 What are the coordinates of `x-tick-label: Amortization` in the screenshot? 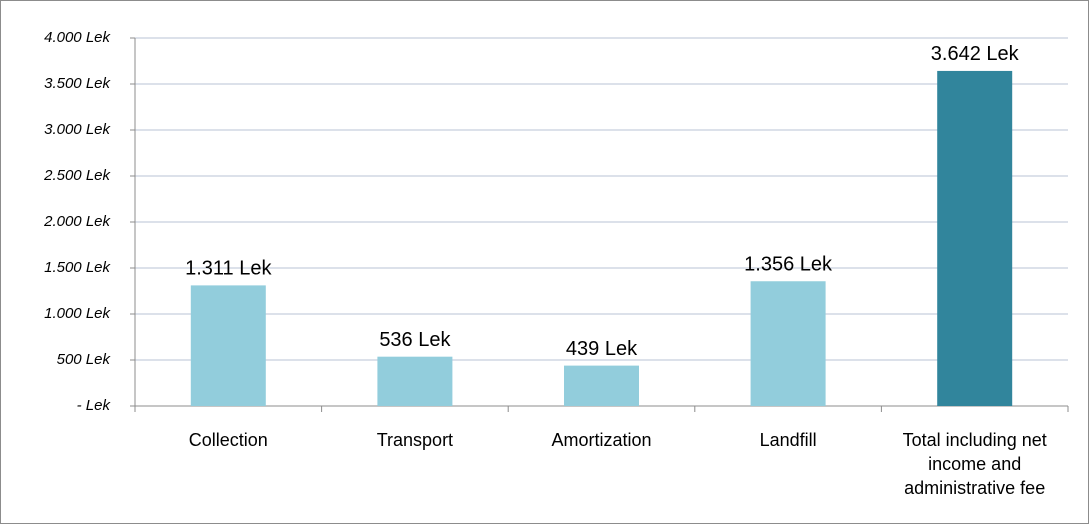 It's located at (601, 440).